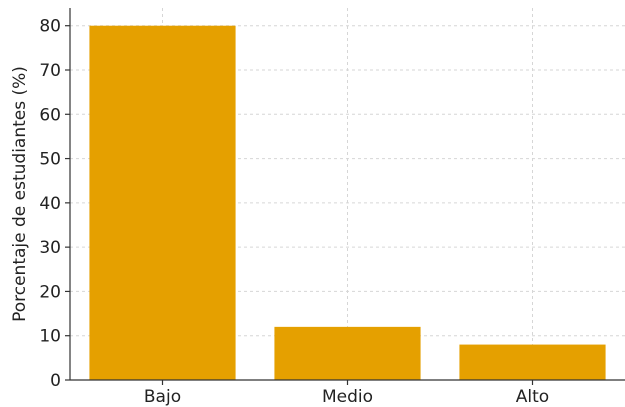 This screenshot has height=407, width=625. I want to click on y-tick-label: 10, so click(50, 337).